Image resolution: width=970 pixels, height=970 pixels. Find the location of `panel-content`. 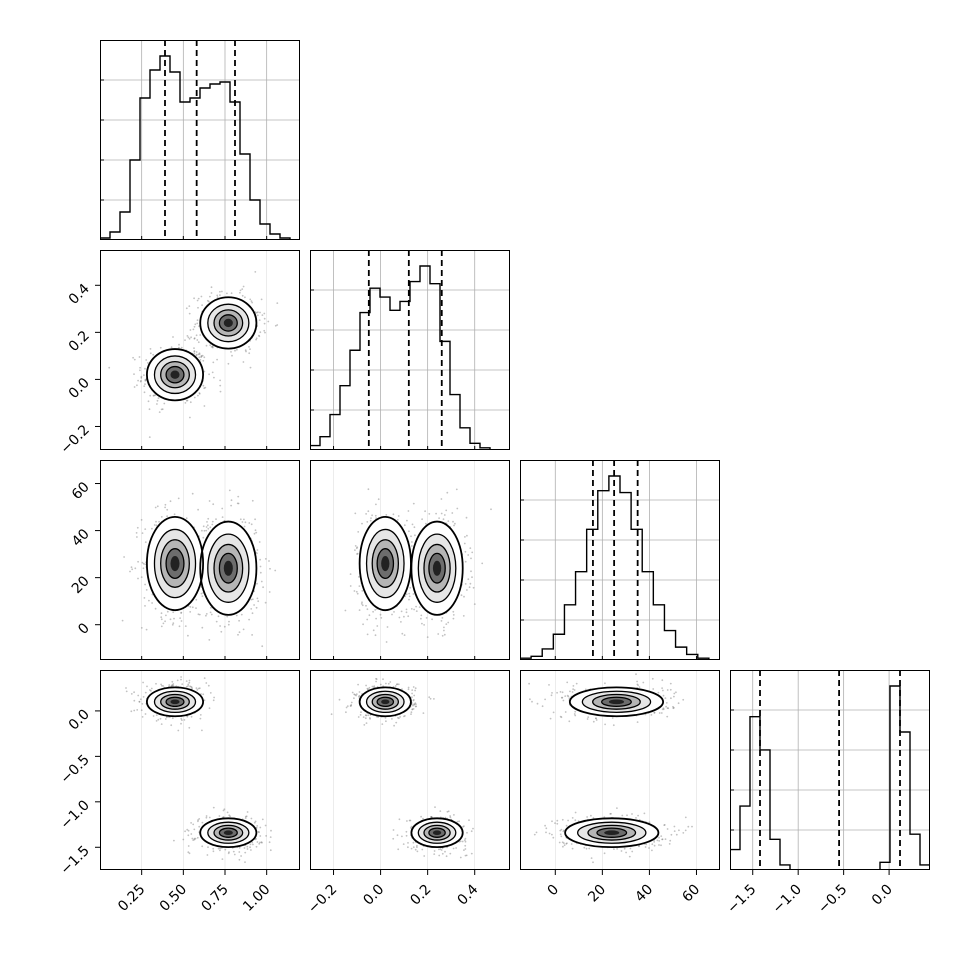

panel-content is located at coordinates (198, 770).